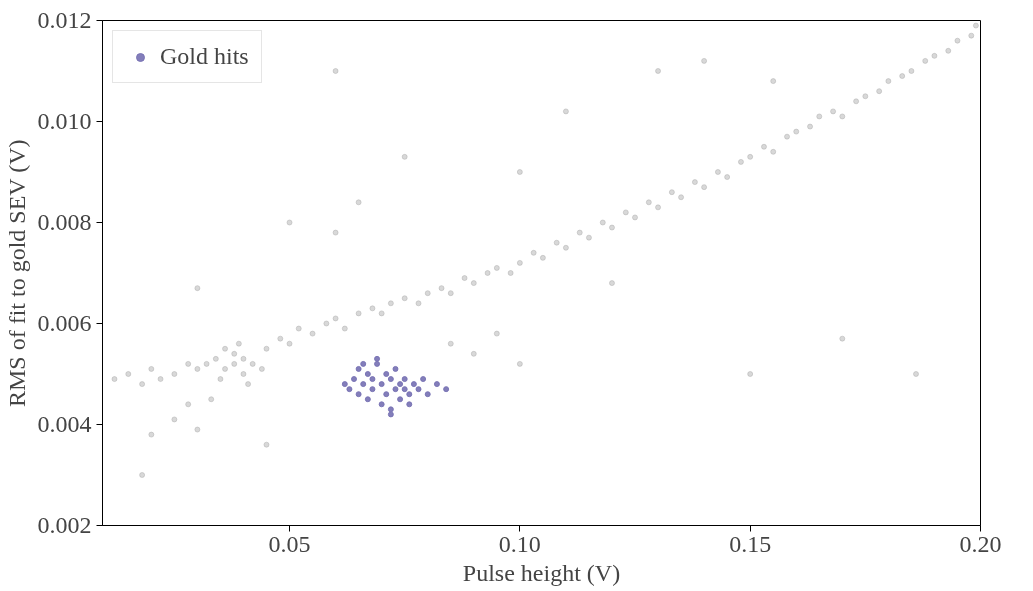 The height and width of the screenshot is (591, 1033). What do you see at coordinates (64, 525) in the screenshot?
I see `y-tick-label: 0.002` at bounding box center [64, 525].